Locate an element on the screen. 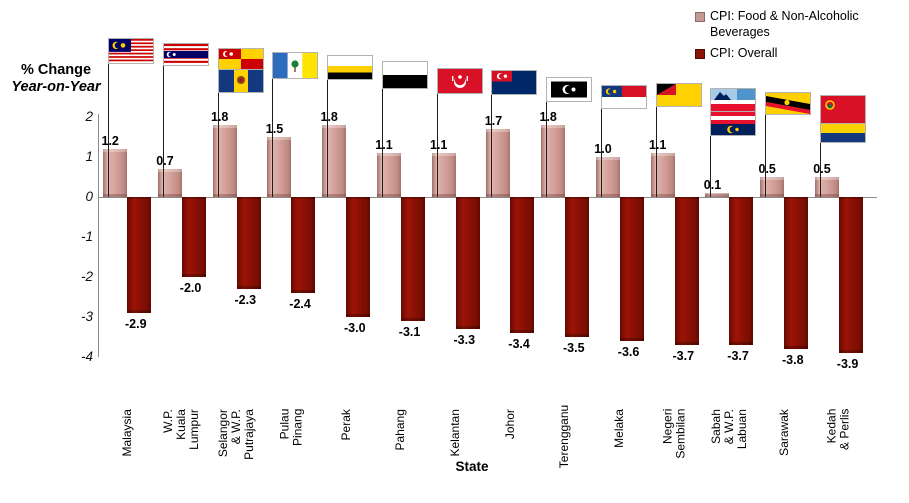 This screenshot has height=503, width=909. x-axis-label-text: Sarawak is located at coordinates (783, 432).